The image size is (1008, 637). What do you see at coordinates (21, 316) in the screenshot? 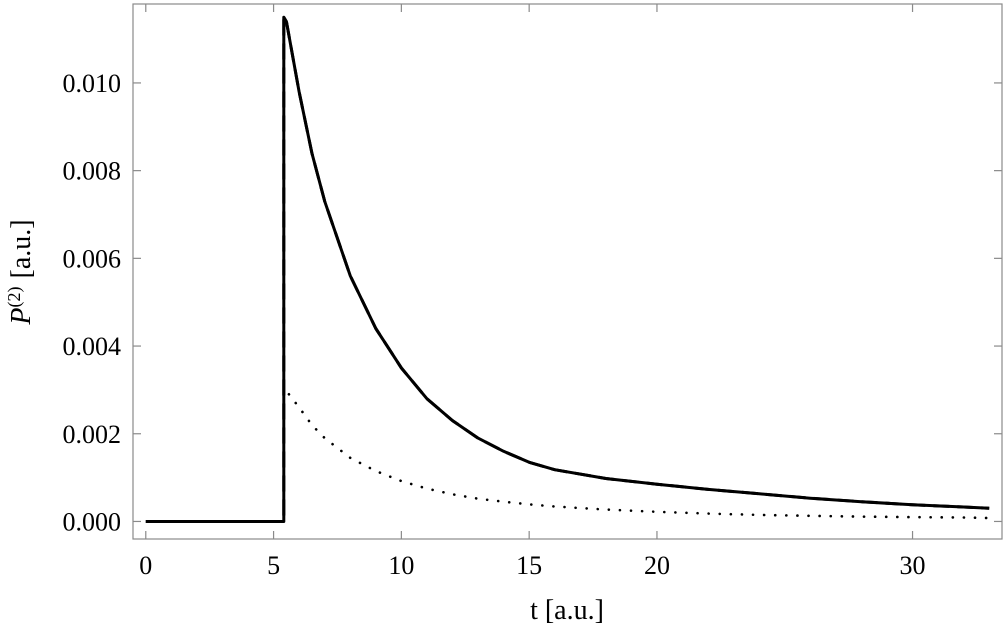
I see `y-axis-label-symbol: P` at bounding box center [21, 316].